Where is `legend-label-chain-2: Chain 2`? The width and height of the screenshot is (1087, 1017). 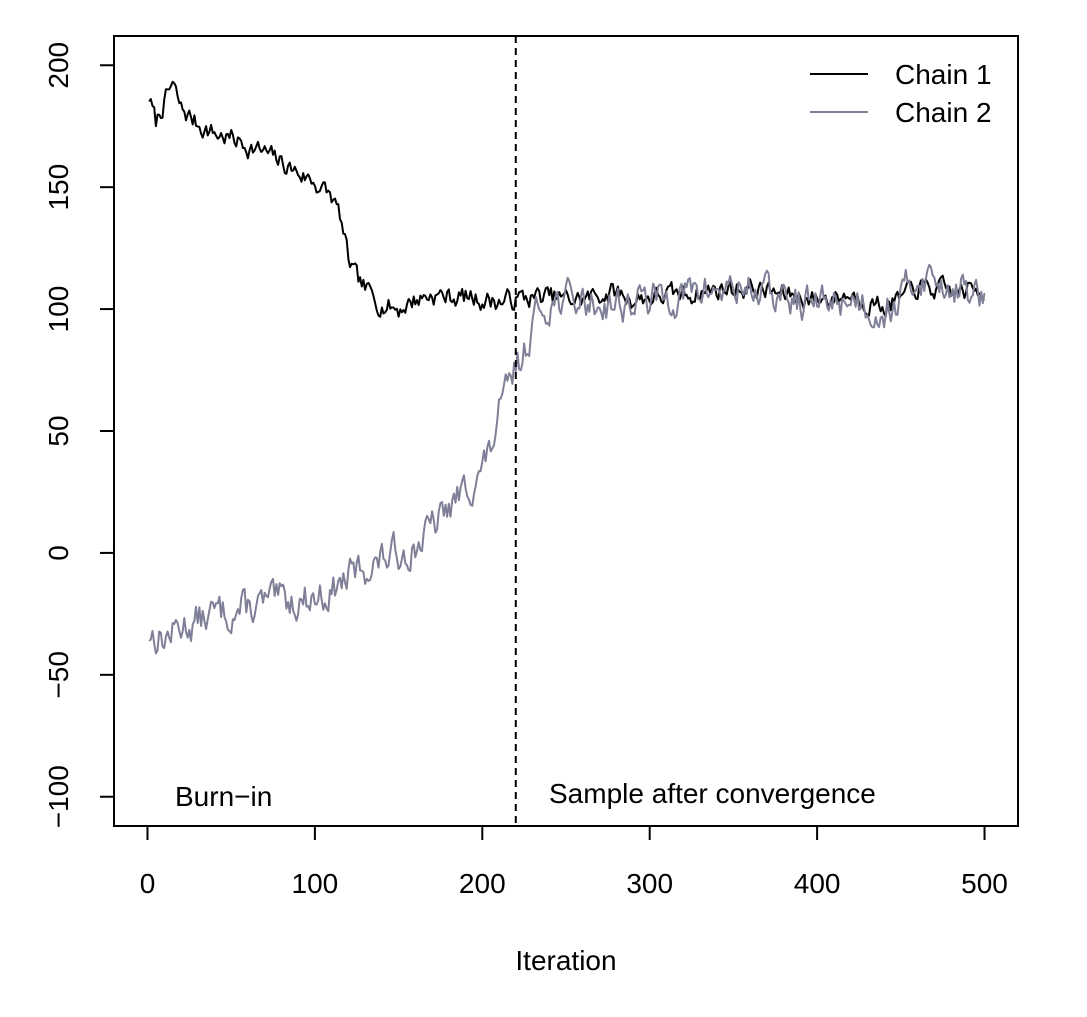 legend-label-chain-2: Chain 2 is located at coordinates (943, 112).